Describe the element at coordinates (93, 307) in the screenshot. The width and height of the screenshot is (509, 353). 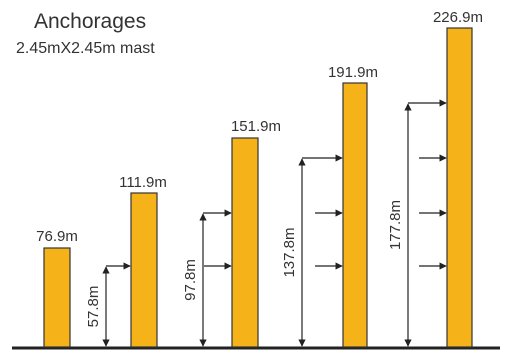
I see `dimension-label: 57.8m` at that location.